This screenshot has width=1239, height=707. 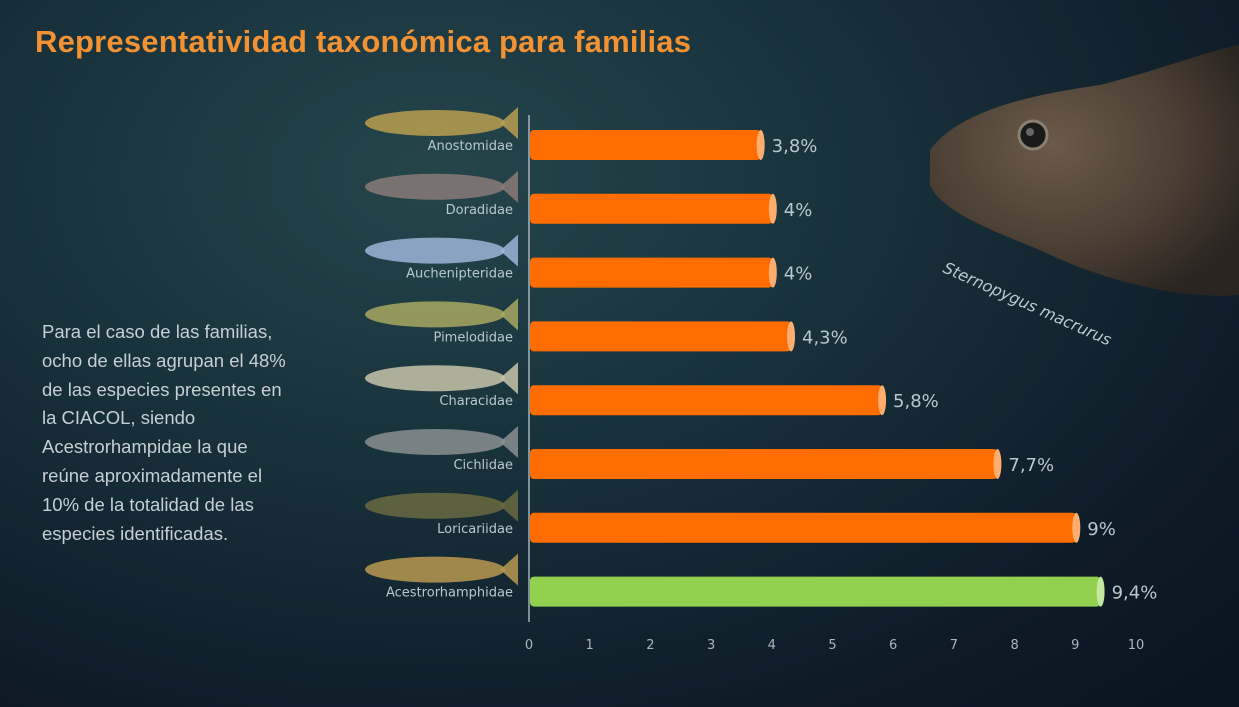 What do you see at coordinates (1075, 645) in the screenshot?
I see `x-tick-label: 9` at bounding box center [1075, 645].